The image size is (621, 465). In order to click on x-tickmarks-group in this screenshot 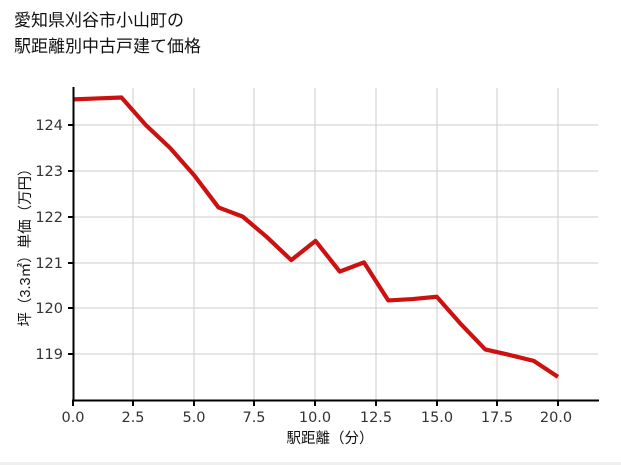, I will do `click(315, 403)`.